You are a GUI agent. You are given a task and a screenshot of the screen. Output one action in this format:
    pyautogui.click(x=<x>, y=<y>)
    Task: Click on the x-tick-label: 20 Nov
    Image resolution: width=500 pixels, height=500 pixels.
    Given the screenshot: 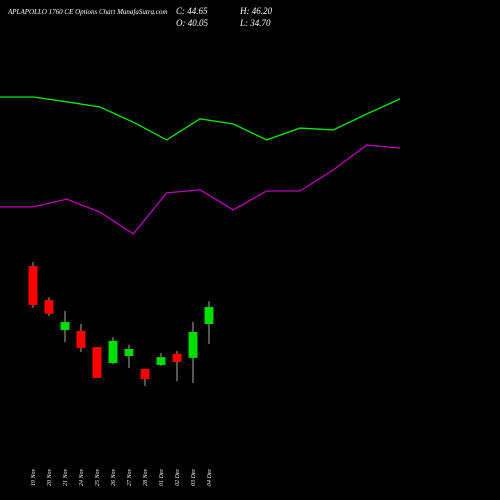 What is the action you would take?
    pyautogui.click(x=50, y=477)
    